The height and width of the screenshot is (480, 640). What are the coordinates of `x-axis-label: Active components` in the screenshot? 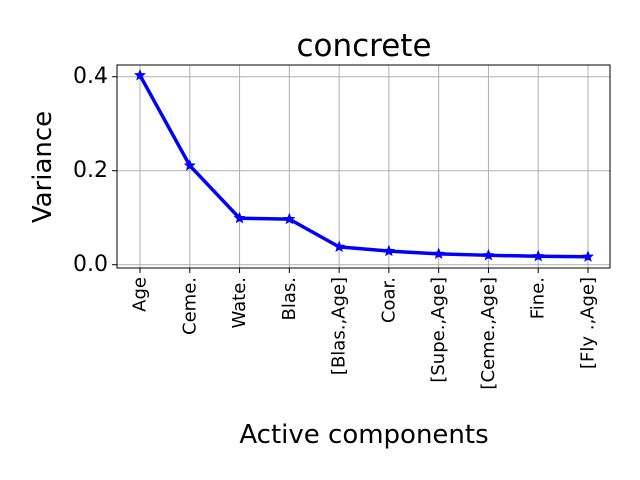 It's located at (363, 435).